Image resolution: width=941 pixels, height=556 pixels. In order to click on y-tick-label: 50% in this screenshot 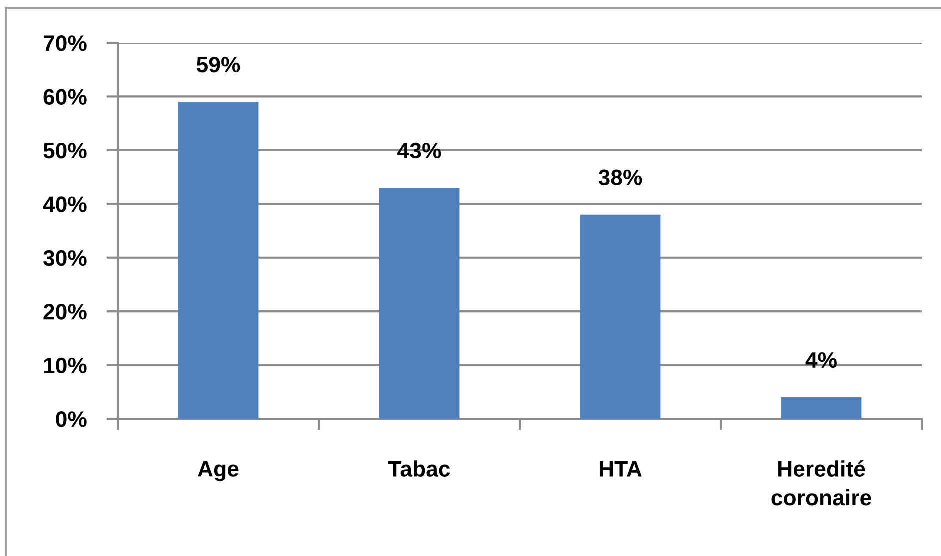, I will do `click(65, 150)`.